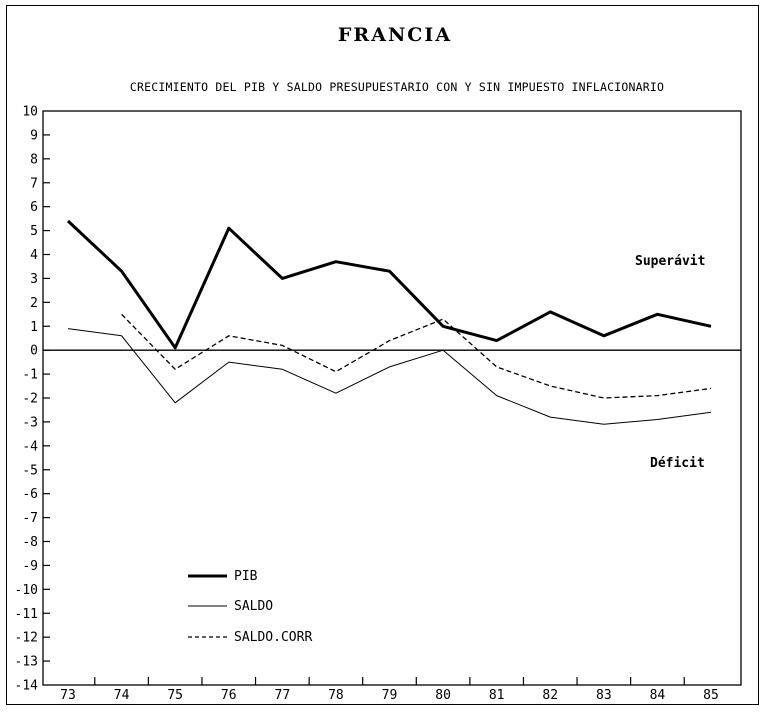  What do you see at coordinates (122, 695) in the screenshot?
I see `x-tick-label: 74` at bounding box center [122, 695].